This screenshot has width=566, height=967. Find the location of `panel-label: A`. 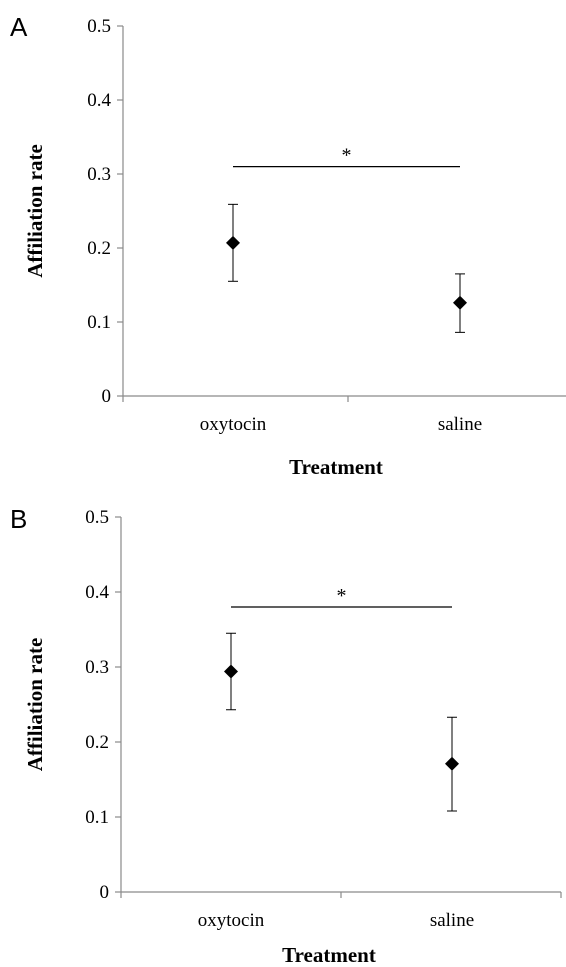

panel-label: A is located at coordinates (19, 27).